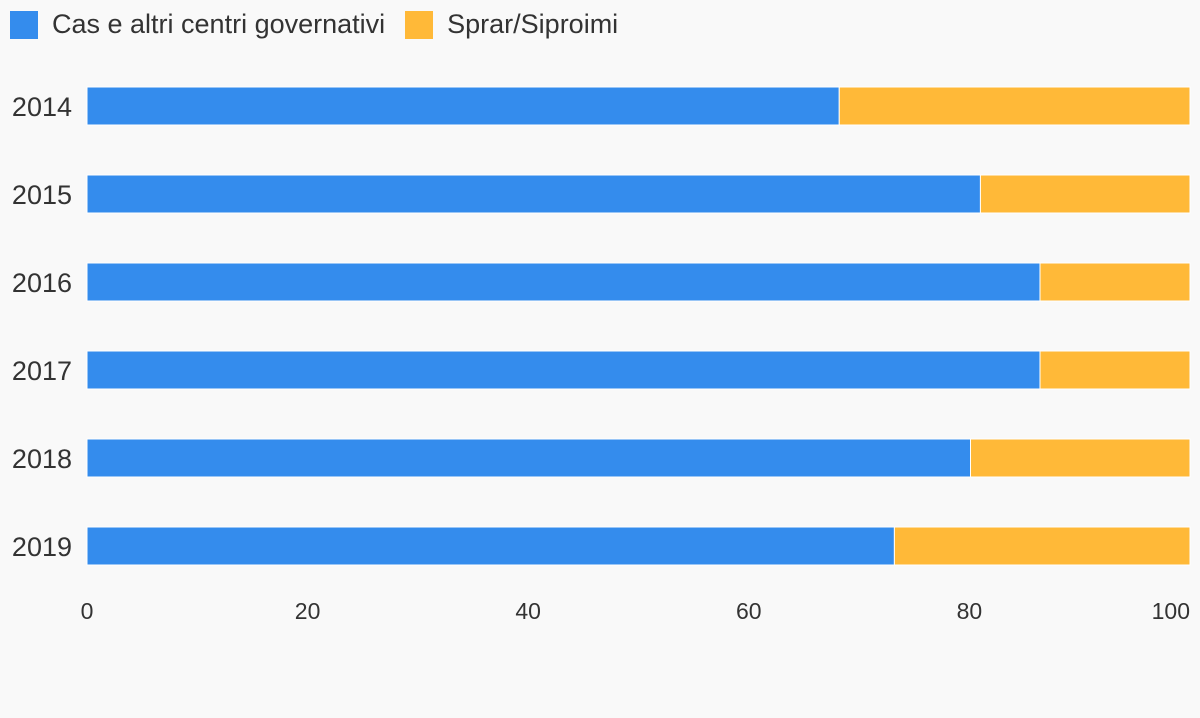 The image size is (1200, 718). Describe the element at coordinates (24, 24) in the screenshot. I see `legend-swatch-cas` at that location.